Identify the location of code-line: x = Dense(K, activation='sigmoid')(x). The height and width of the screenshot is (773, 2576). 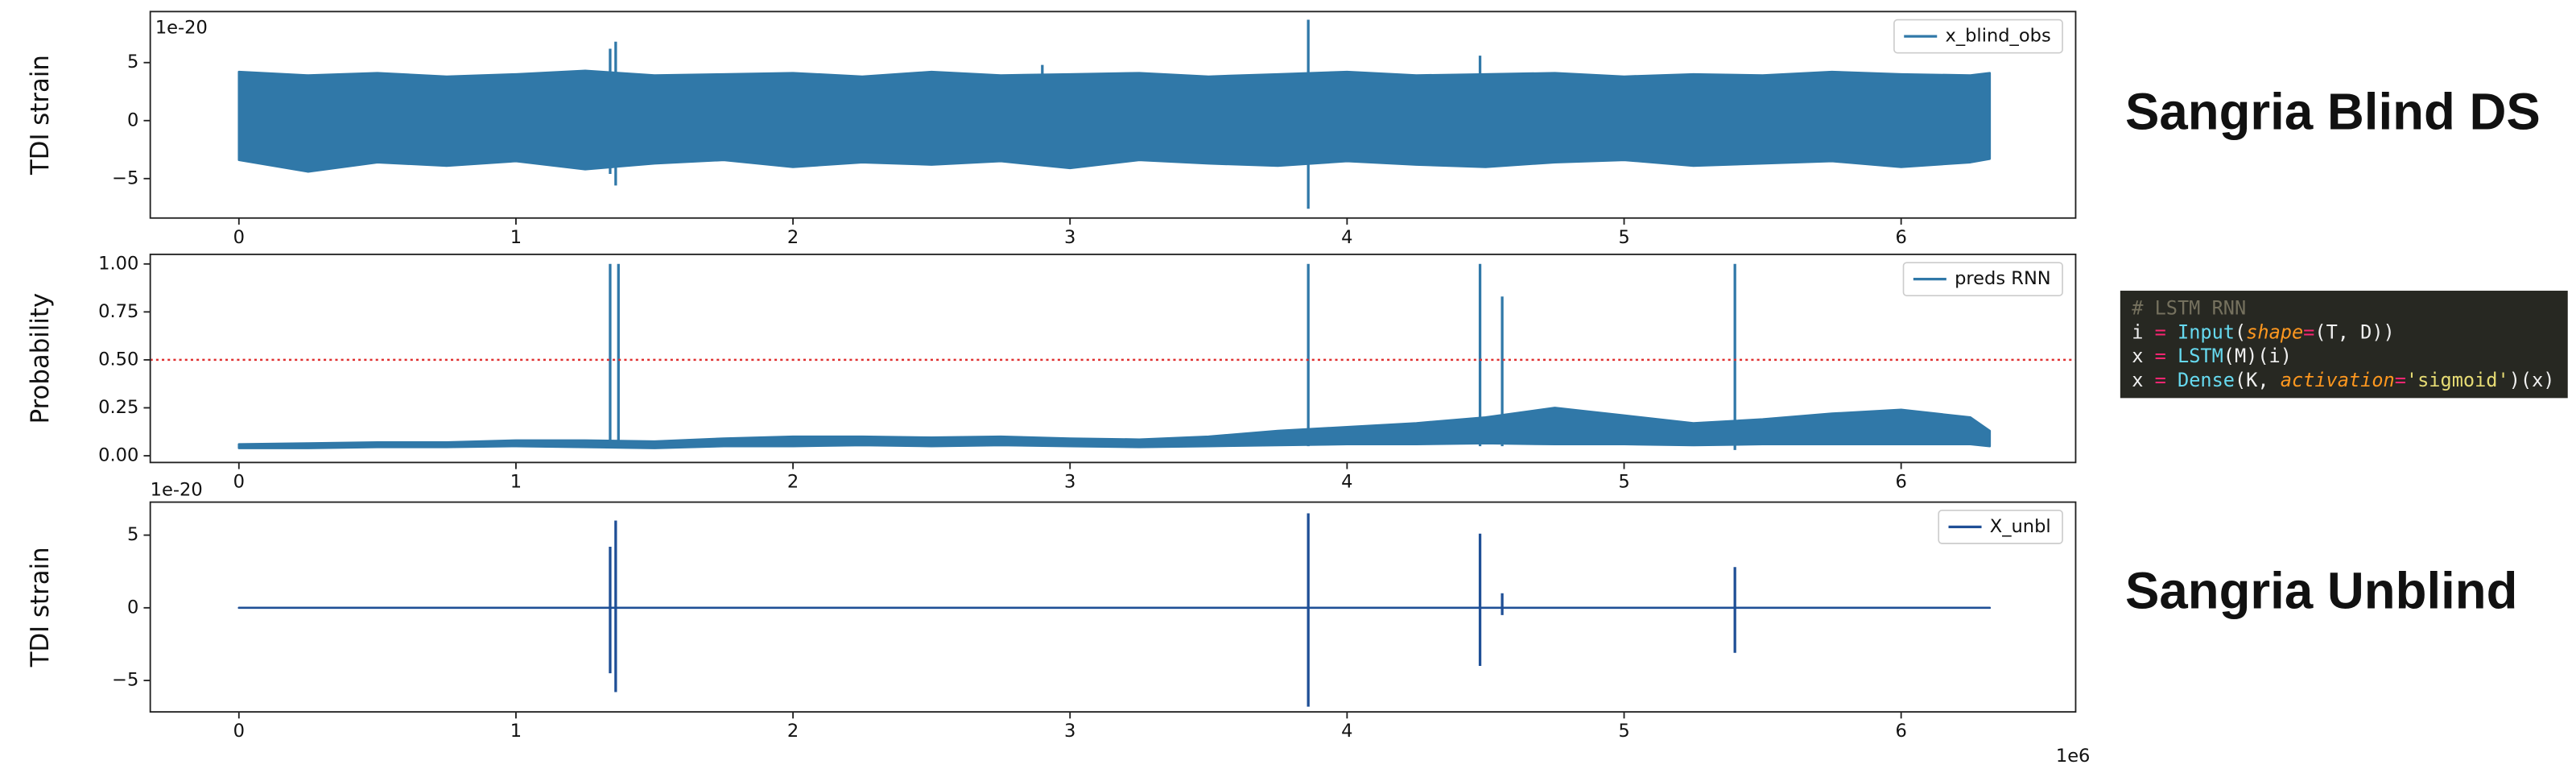
(2343, 379).